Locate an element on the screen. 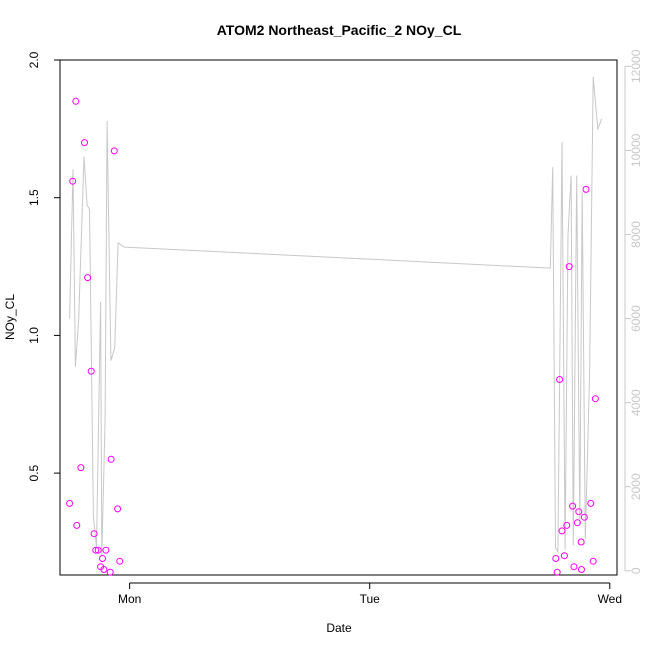 This screenshot has width=650, height=650. x-tick-label: Tue is located at coordinates (370, 599).